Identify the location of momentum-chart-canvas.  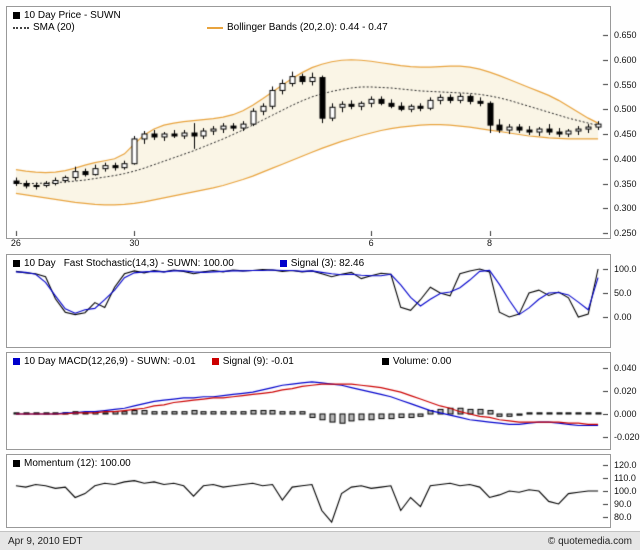
(307, 490).